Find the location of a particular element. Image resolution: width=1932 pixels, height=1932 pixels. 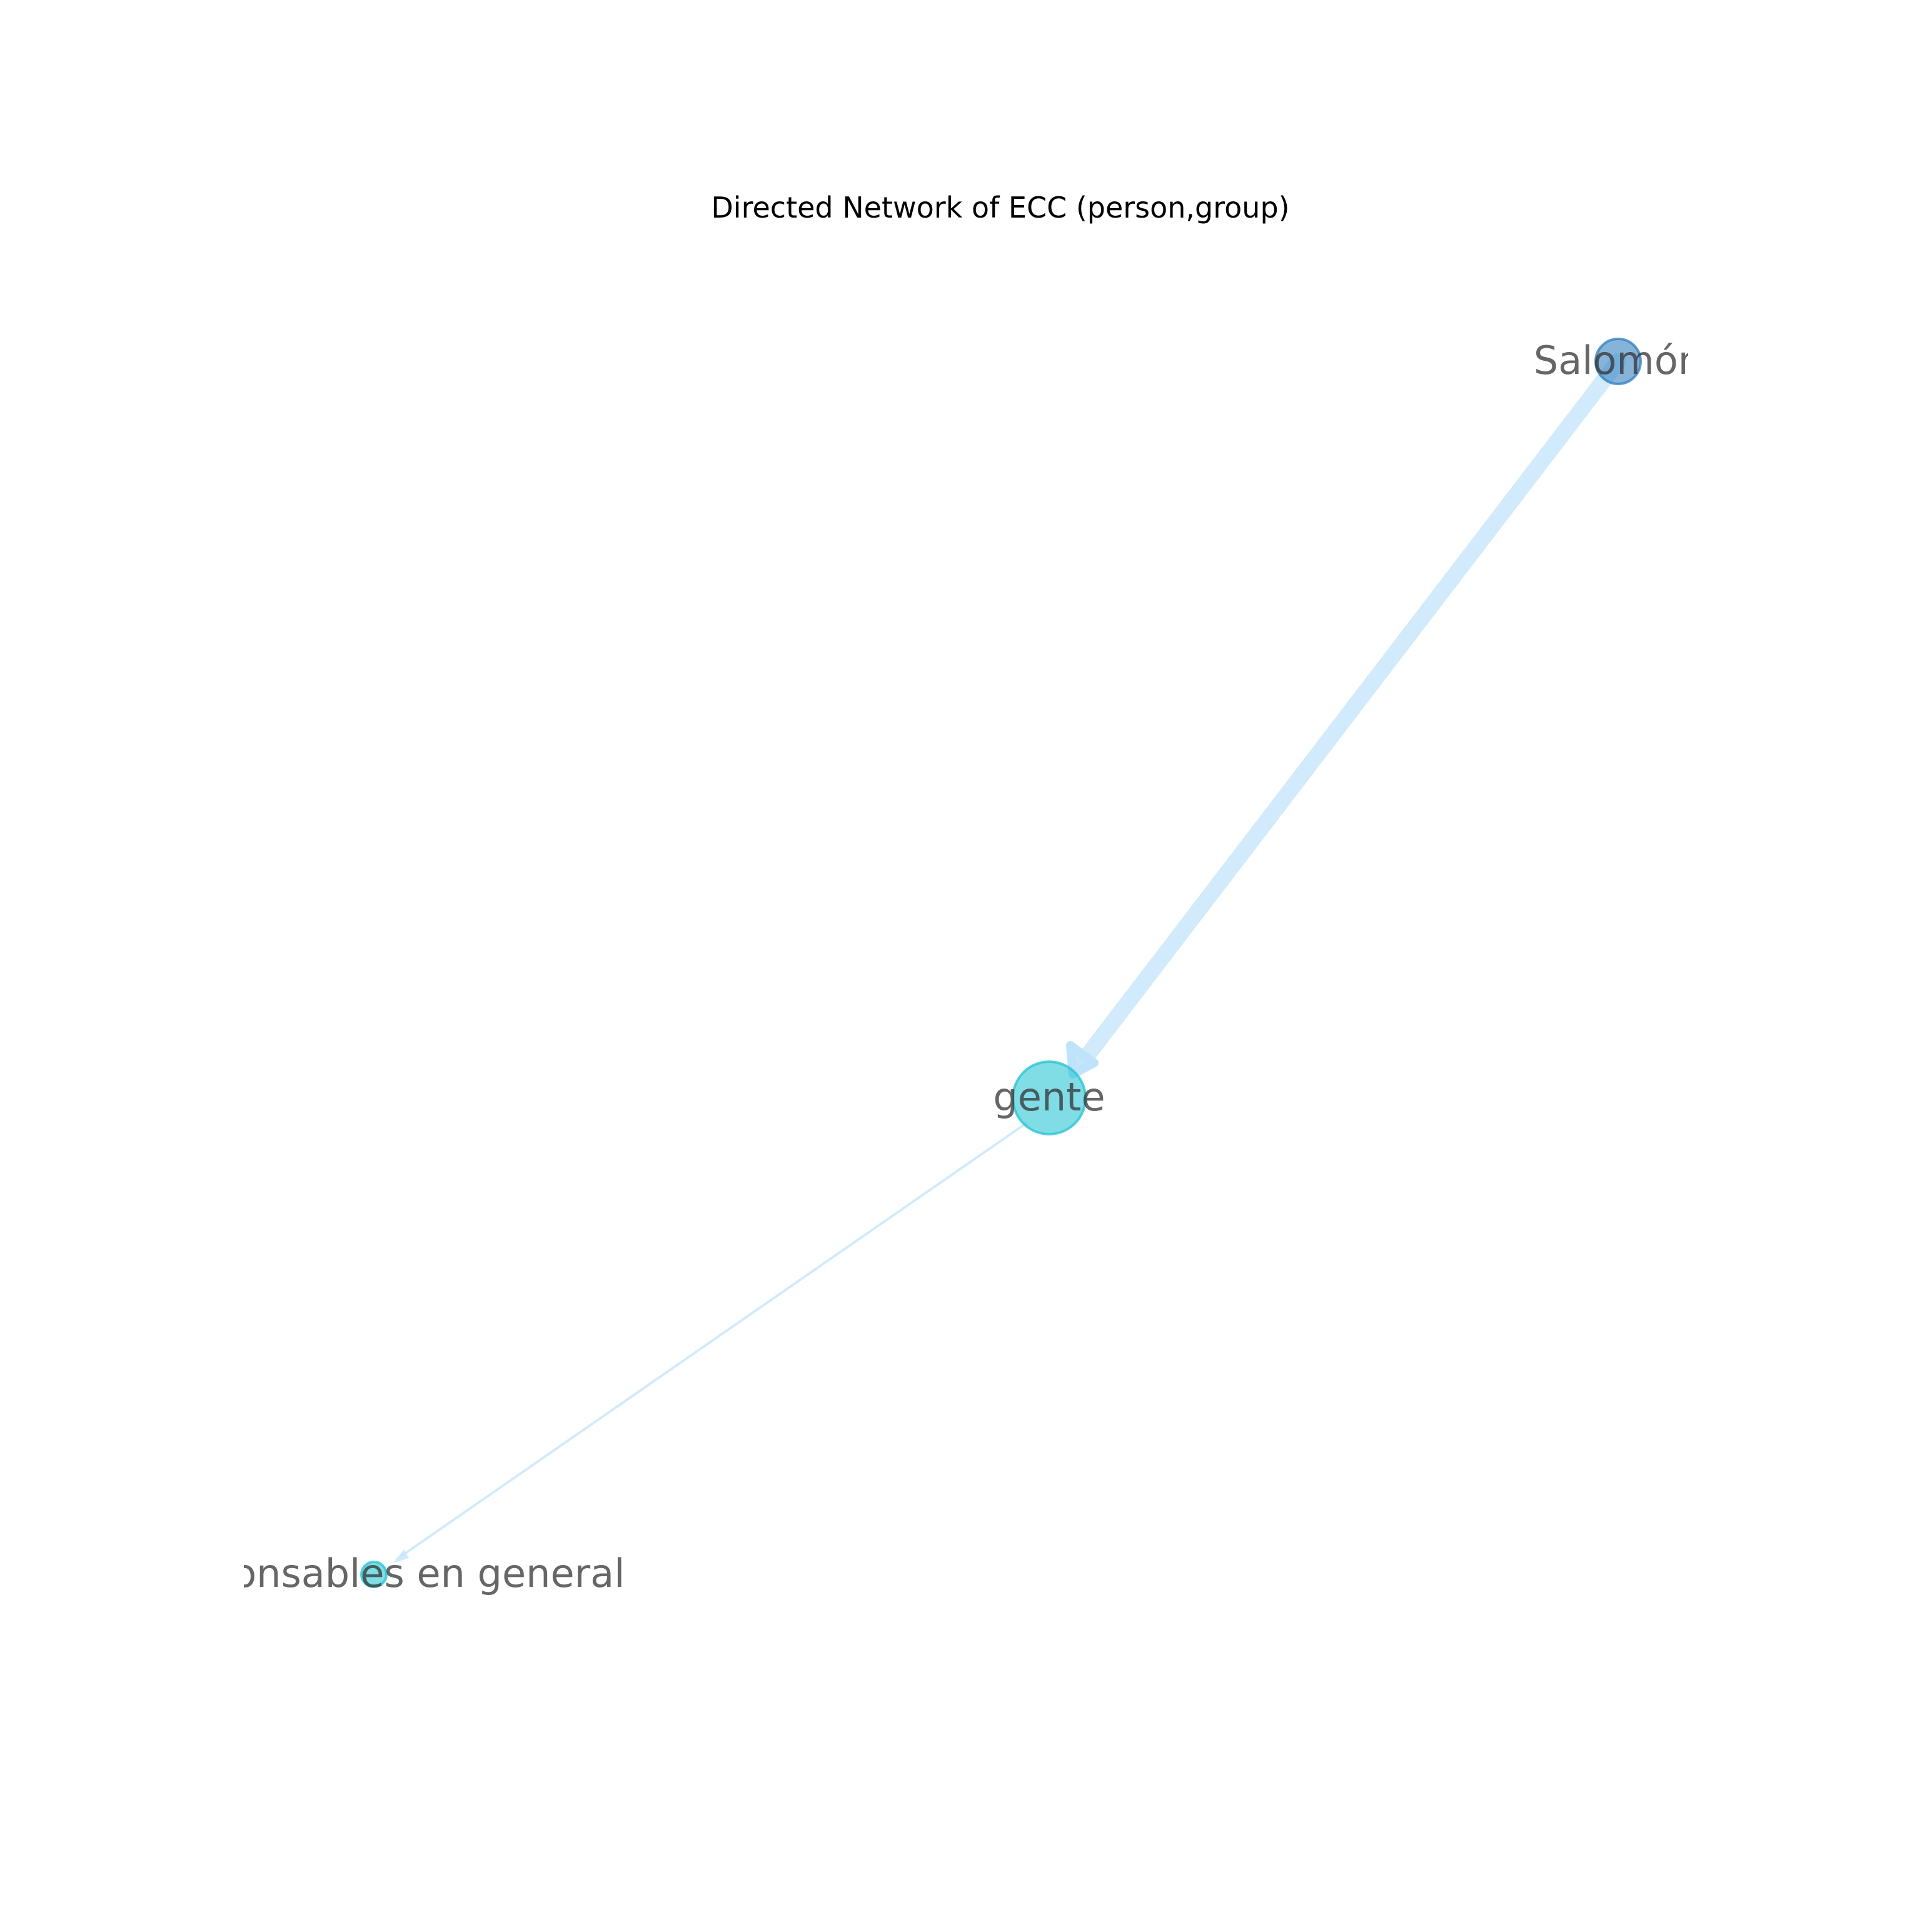

edge-salomon-to-gente is located at coordinates (1350, 712).